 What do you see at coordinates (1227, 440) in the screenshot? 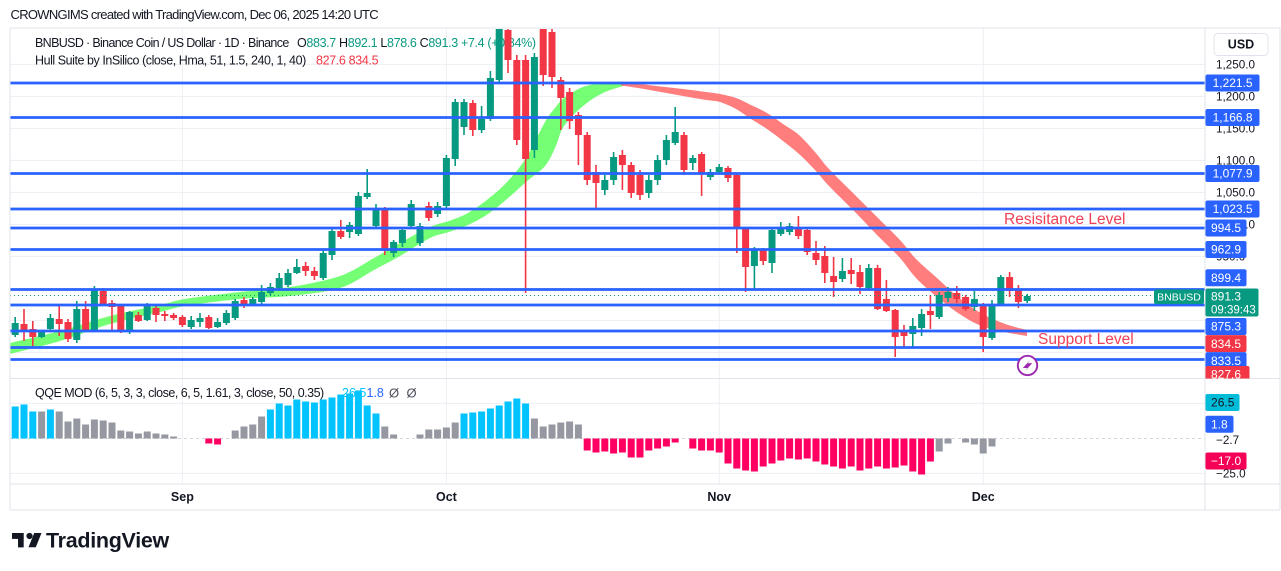
I see `svg-text: −2.7` at bounding box center [1227, 440].